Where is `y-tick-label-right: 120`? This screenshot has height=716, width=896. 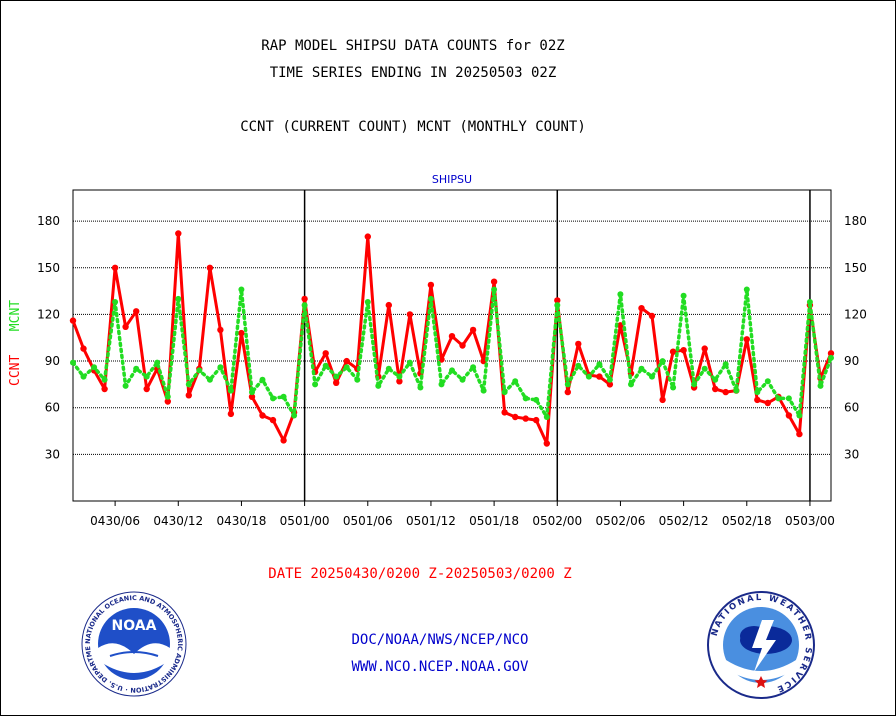
y-tick-label-right: 120 is located at coordinates (855, 314).